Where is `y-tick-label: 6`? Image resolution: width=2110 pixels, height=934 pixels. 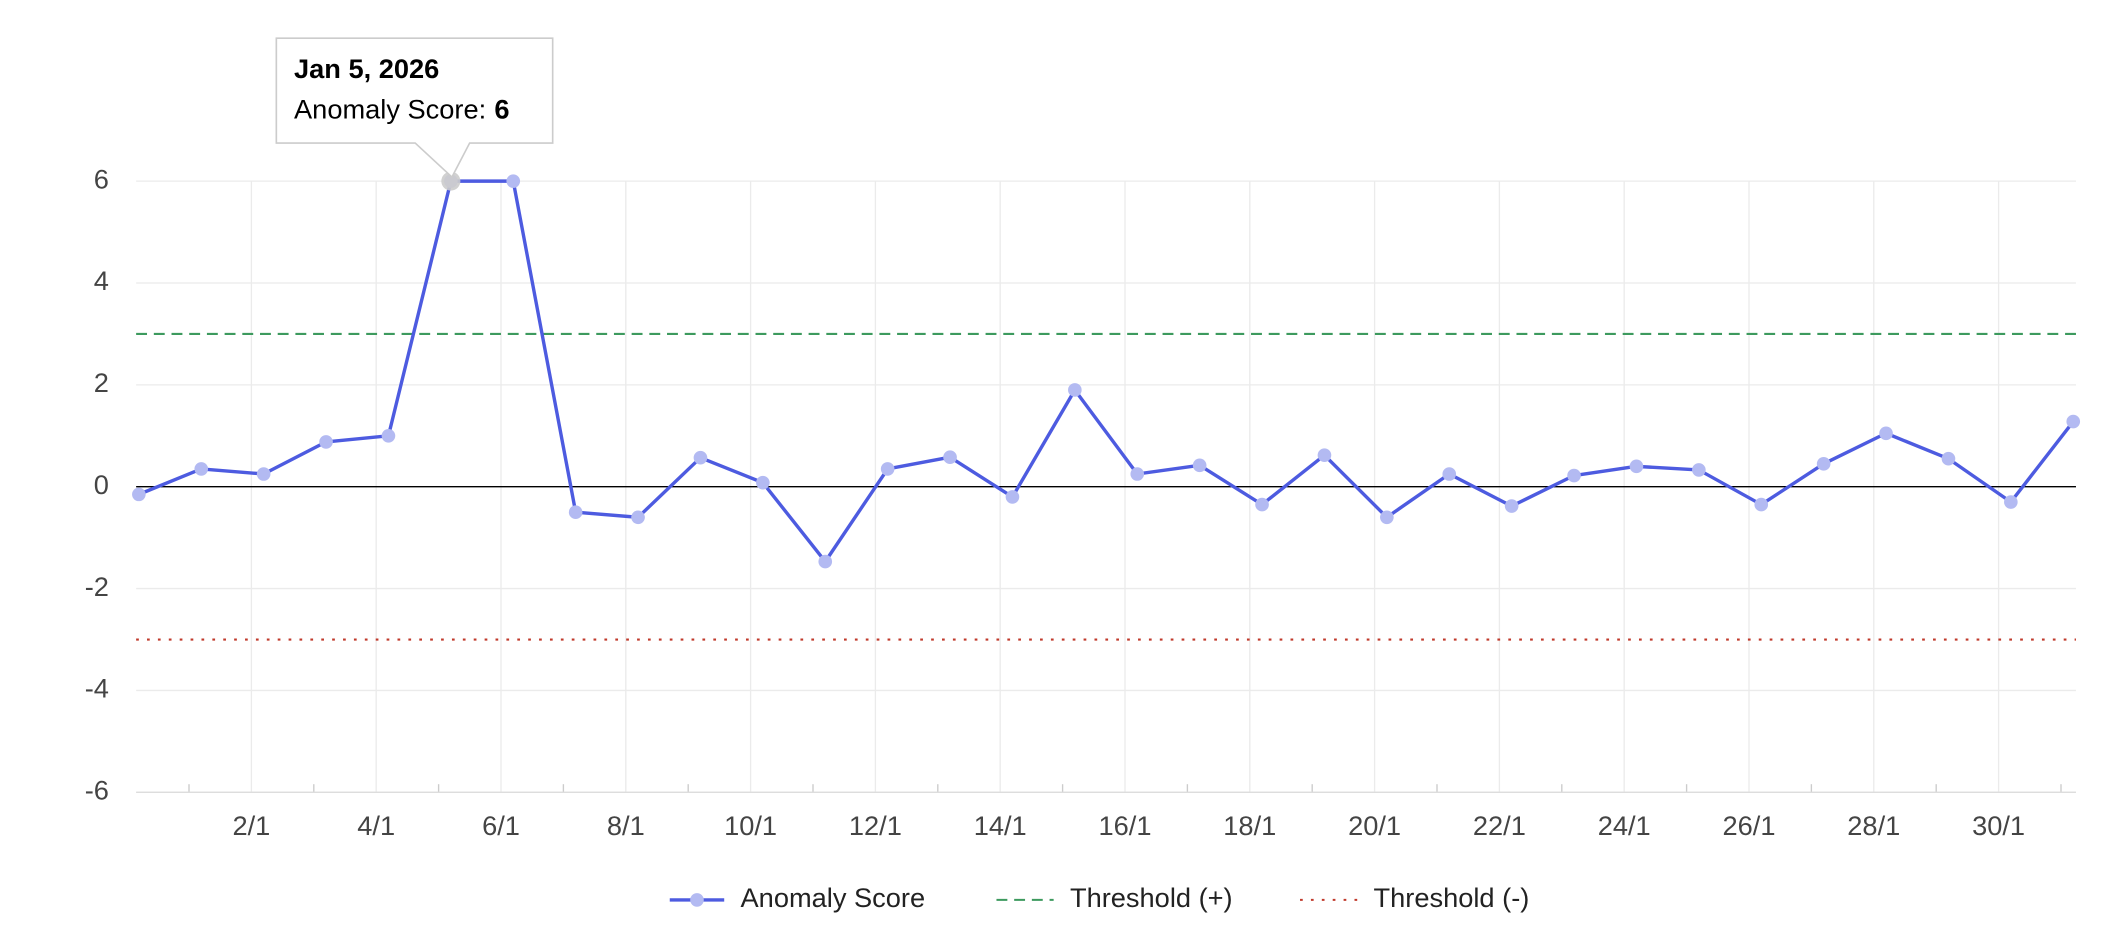
y-tick-label: 6 is located at coordinates (101, 178).